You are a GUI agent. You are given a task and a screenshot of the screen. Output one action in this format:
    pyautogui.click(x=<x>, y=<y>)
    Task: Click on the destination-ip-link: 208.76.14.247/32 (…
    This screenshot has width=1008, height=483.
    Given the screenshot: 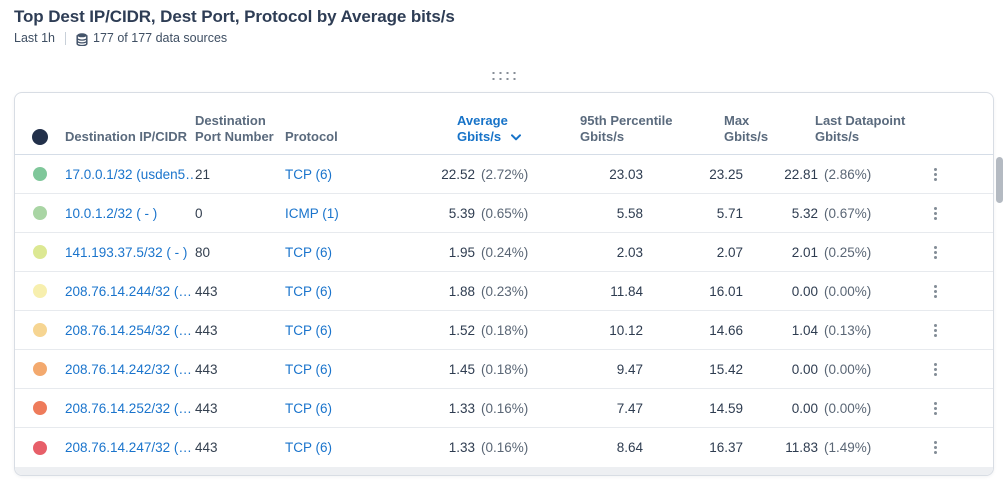 What is the action you would take?
    pyautogui.click(x=128, y=447)
    